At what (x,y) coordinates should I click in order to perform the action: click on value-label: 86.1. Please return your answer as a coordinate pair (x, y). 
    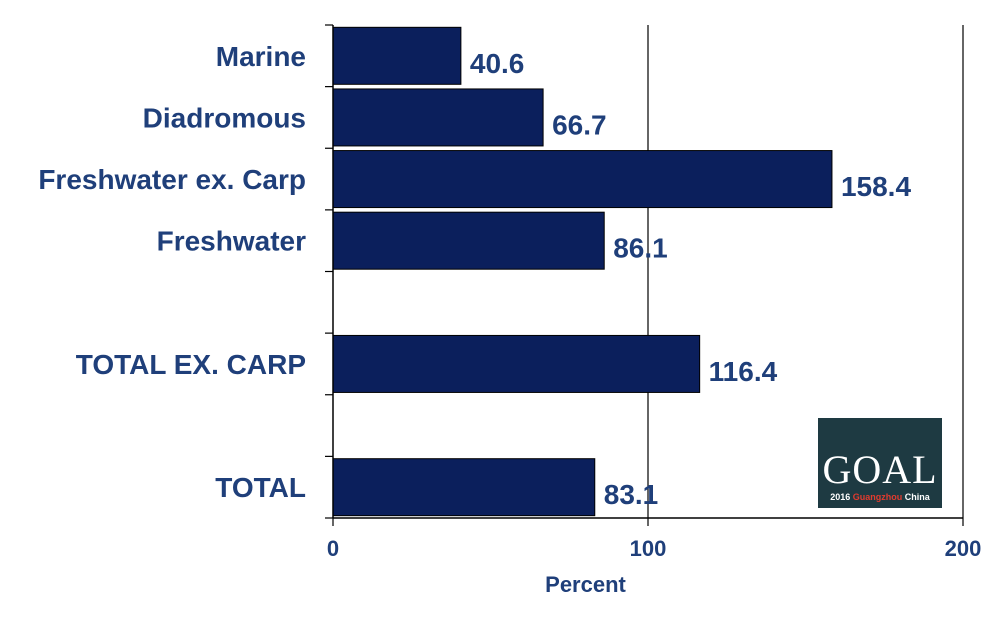
    Looking at the image, I should click on (640, 248).